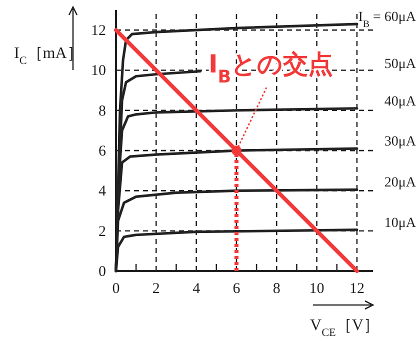 Image resolution: width=420 pixels, height=345 pixels. What do you see at coordinates (400, 64) in the screenshot?
I see `text: 50μA` at bounding box center [400, 64].